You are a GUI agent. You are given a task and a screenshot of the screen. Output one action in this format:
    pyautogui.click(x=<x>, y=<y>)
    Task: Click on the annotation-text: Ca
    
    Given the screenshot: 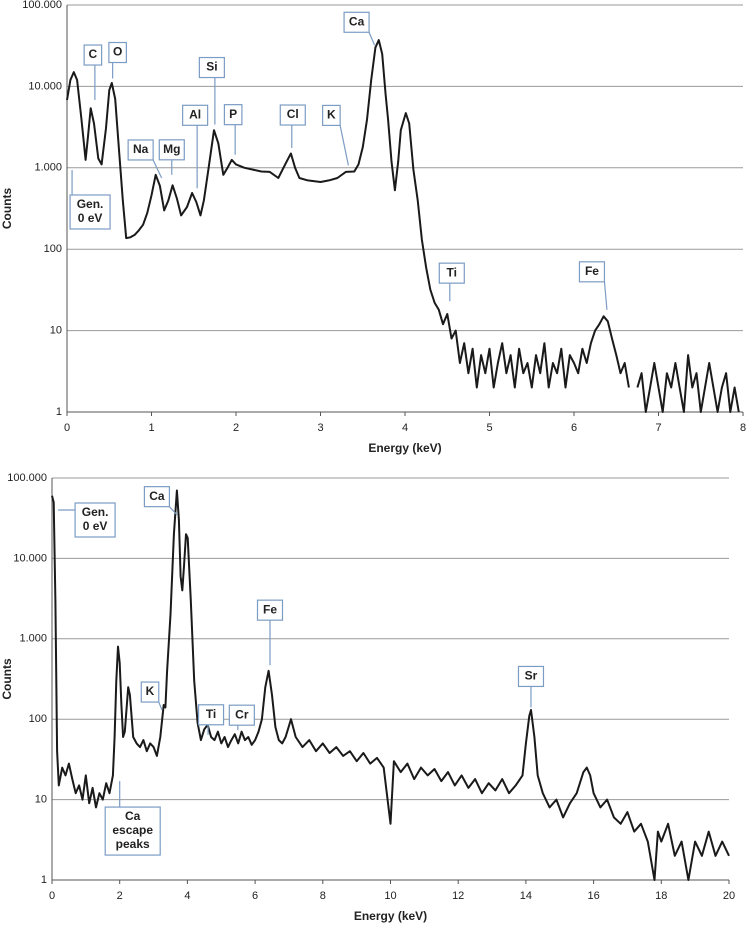 What is the action you would take?
    pyautogui.click(x=157, y=496)
    